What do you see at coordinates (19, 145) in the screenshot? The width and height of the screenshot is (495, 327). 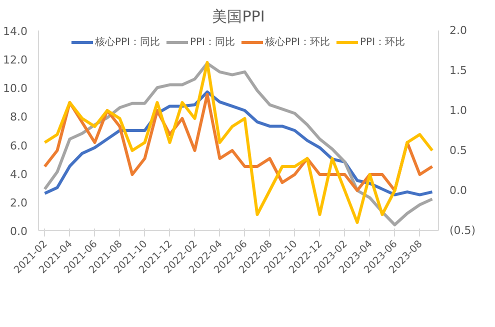 I see `y-tick-label: 6.0` at bounding box center [19, 145].